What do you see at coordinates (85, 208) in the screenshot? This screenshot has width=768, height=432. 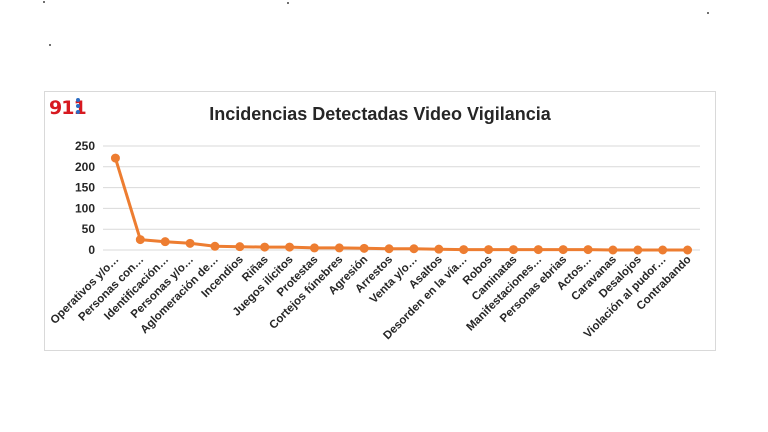 I see `y-tick-label: 100` at bounding box center [85, 208].